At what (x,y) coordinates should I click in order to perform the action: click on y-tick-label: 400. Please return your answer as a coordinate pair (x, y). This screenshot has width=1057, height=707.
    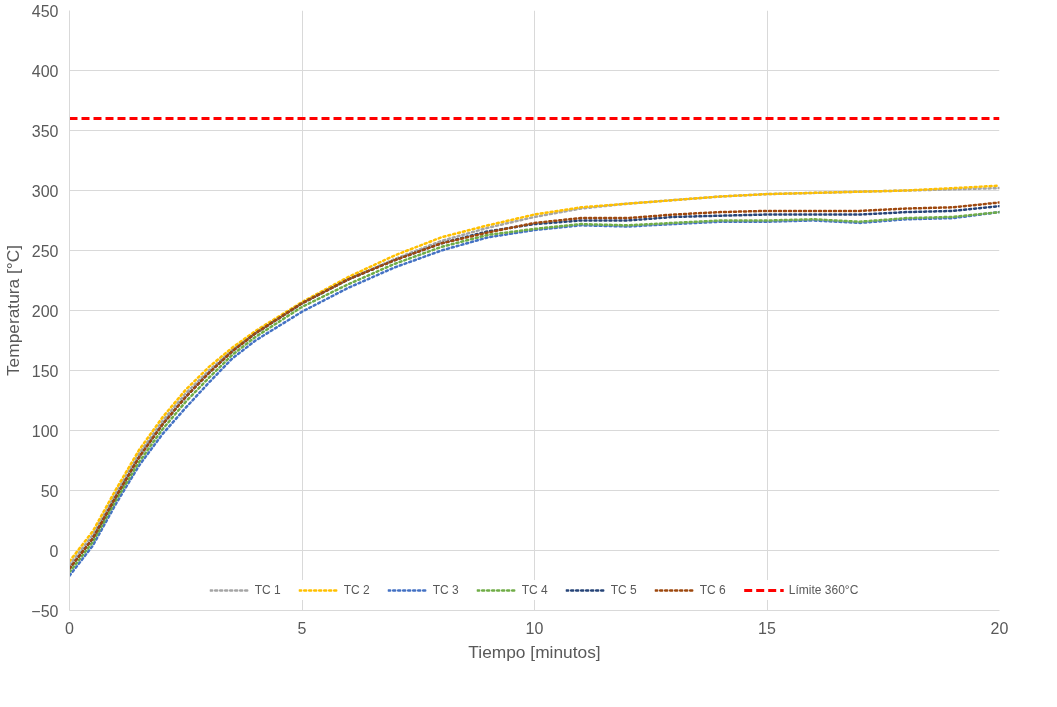
    Looking at the image, I should click on (45, 71).